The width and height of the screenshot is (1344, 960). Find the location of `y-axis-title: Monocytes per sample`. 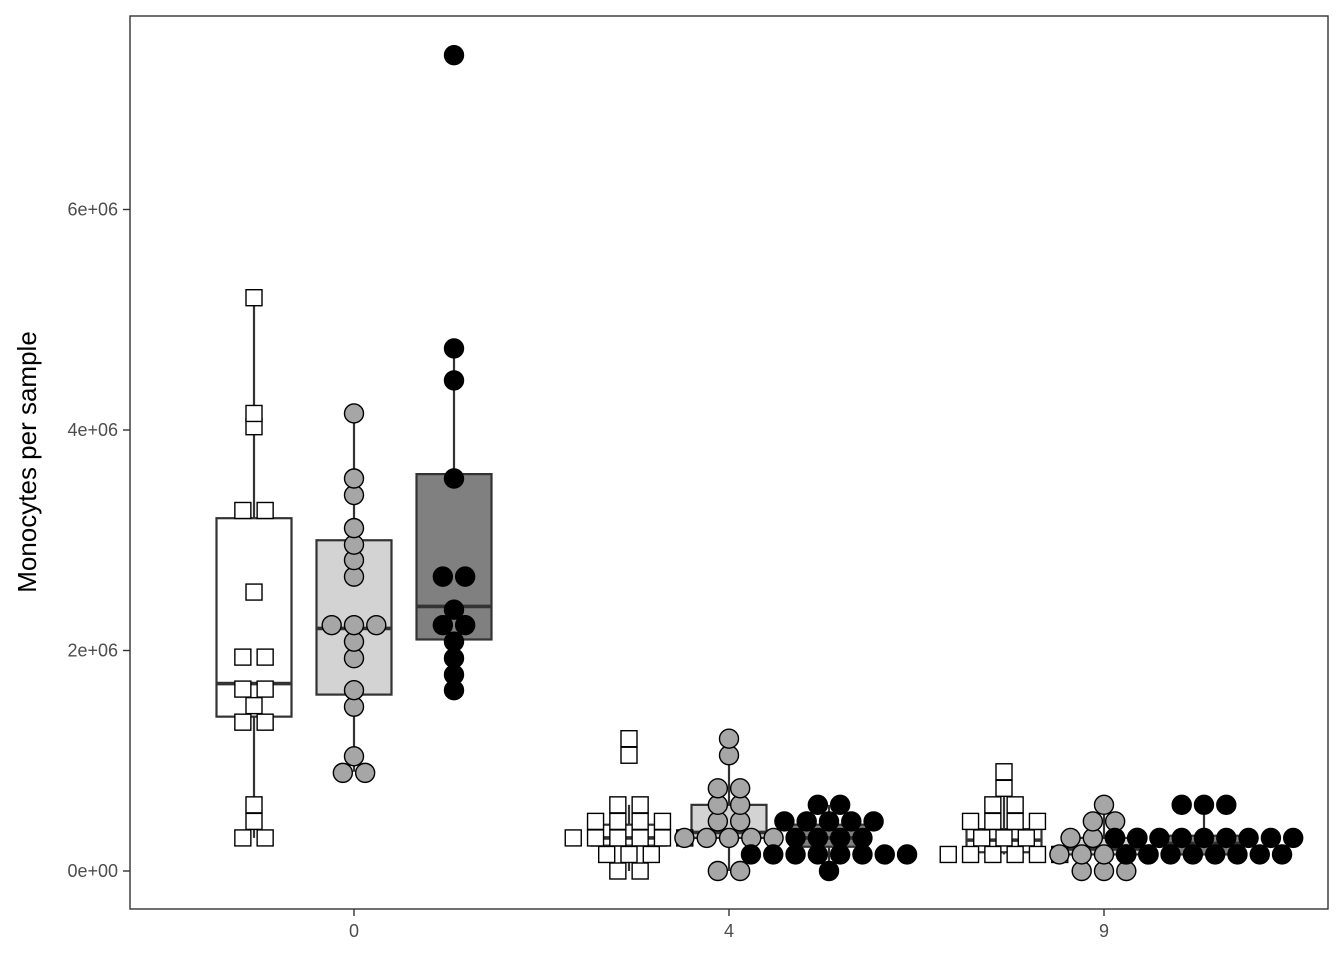

y-axis-title: Monocytes per sample is located at coordinates (27, 462).